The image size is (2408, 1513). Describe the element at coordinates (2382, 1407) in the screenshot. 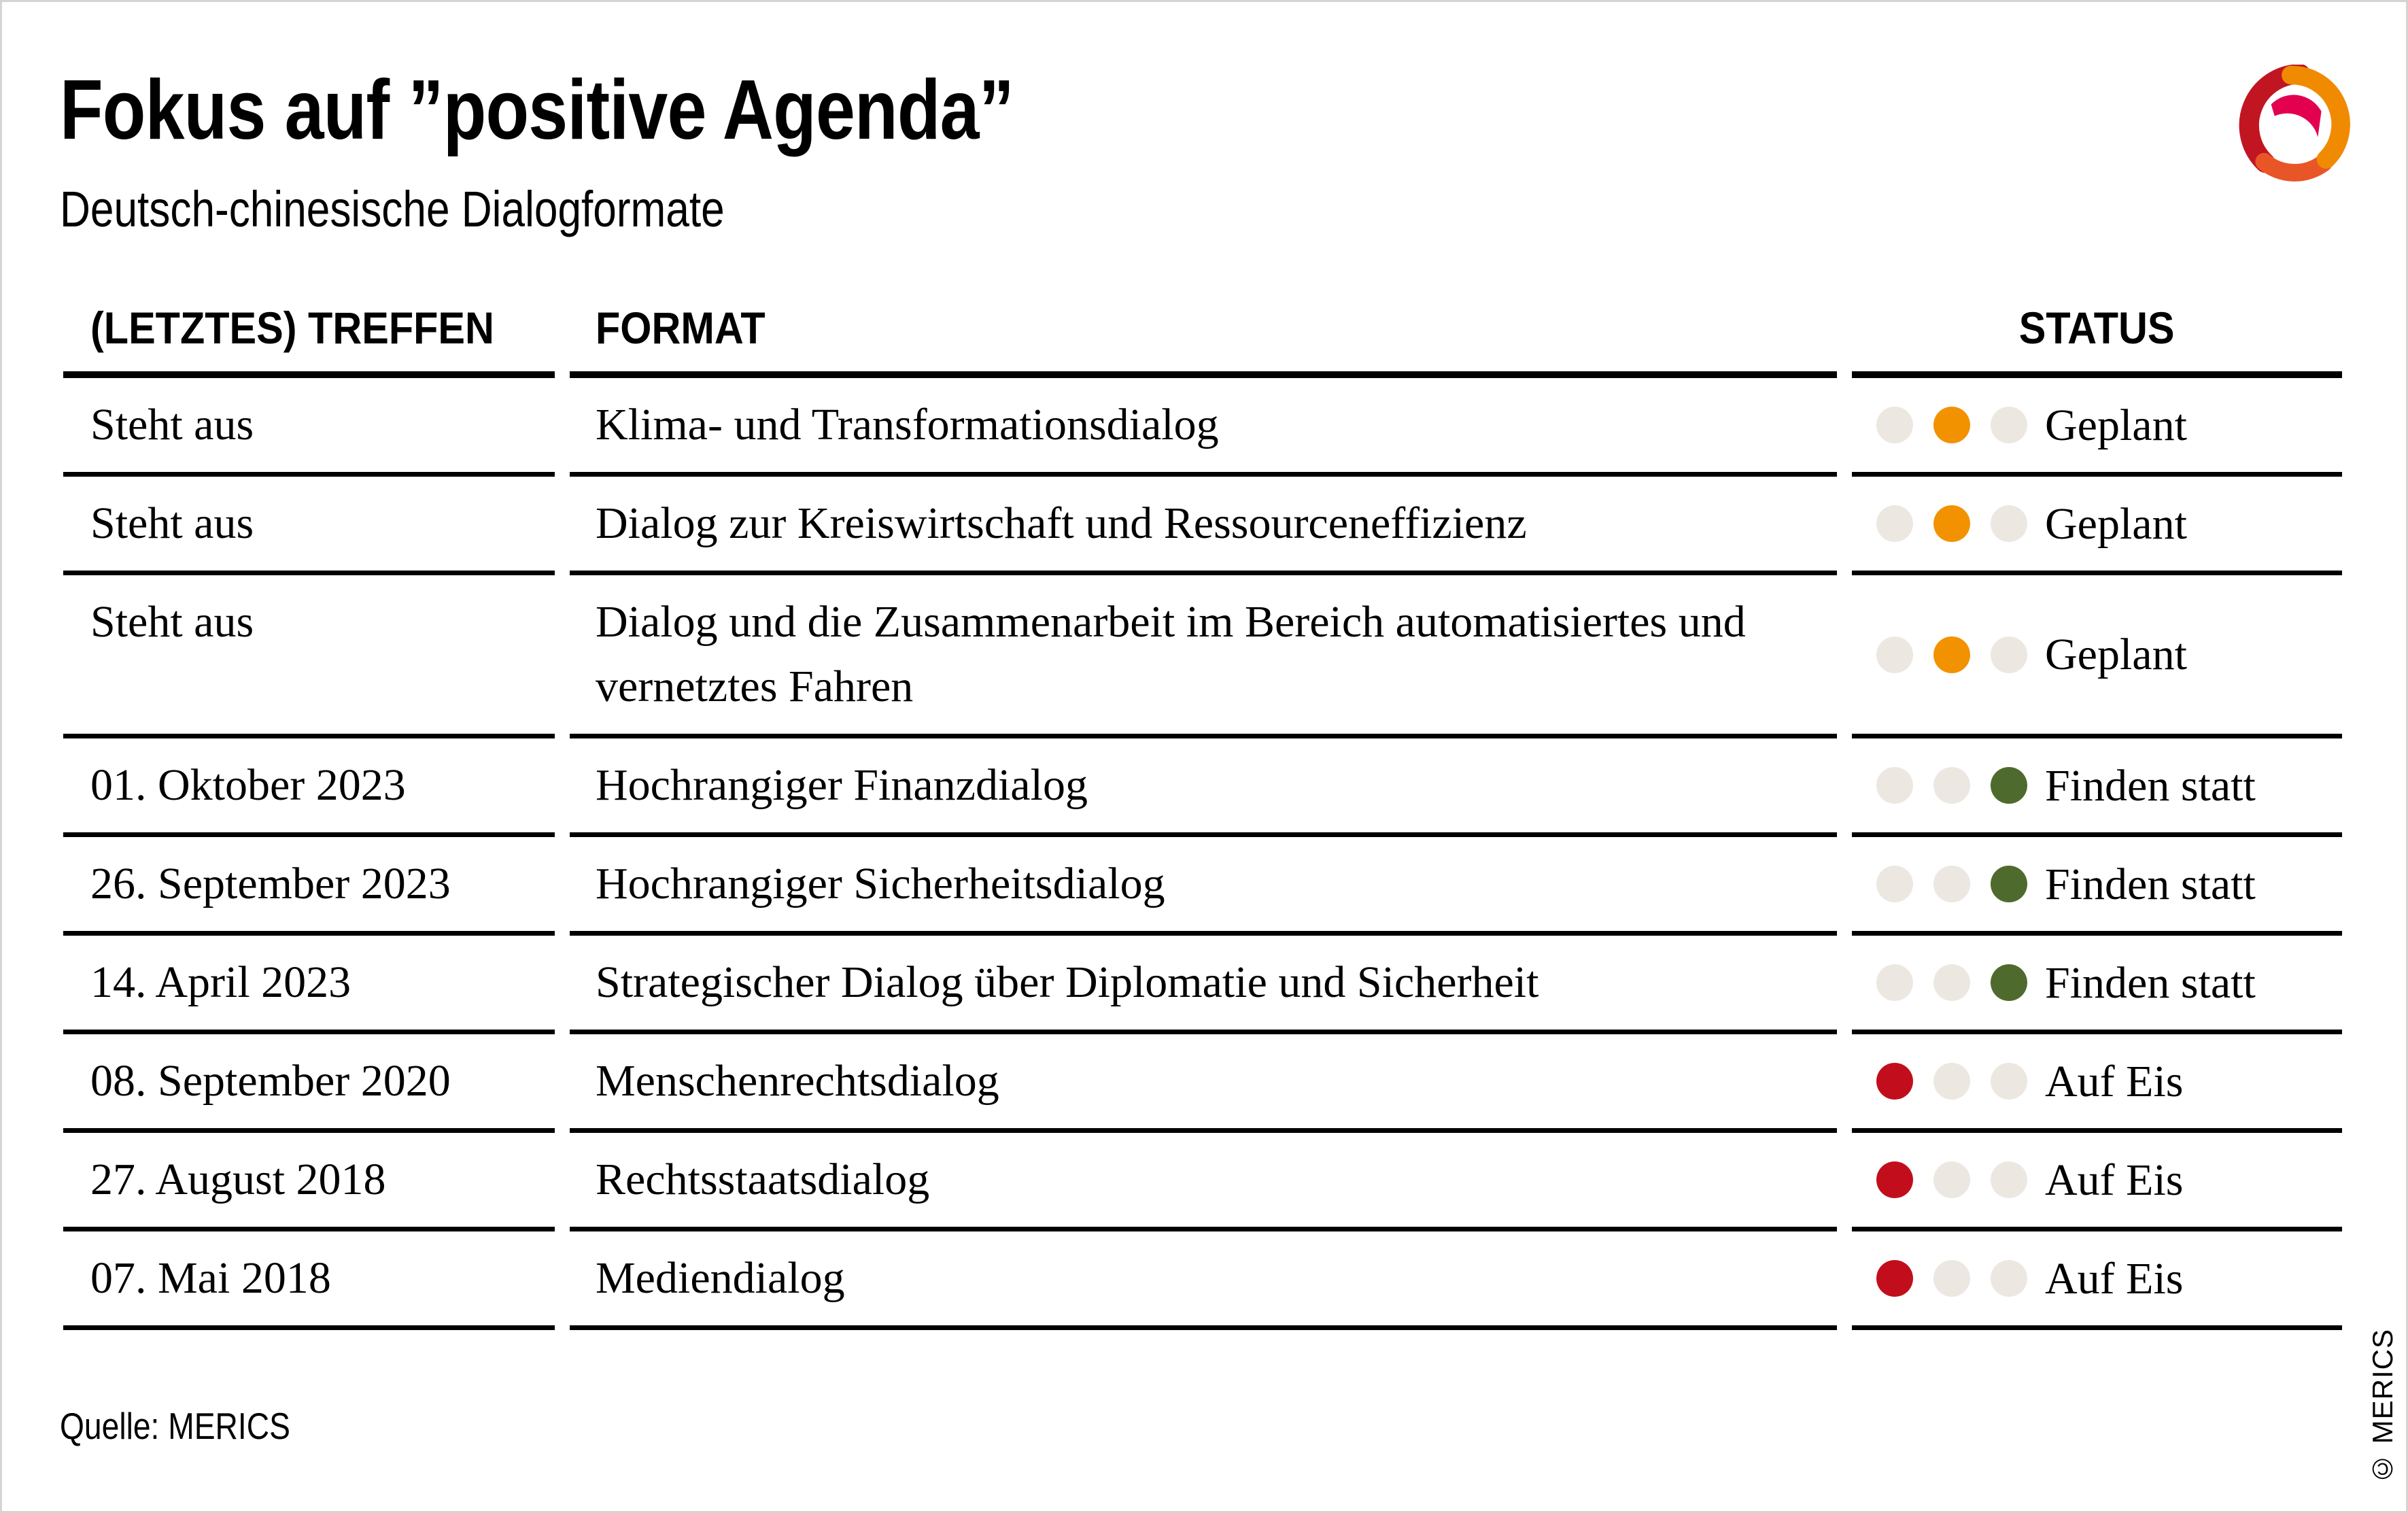

I see `copyright-note: © MERICS` at that location.